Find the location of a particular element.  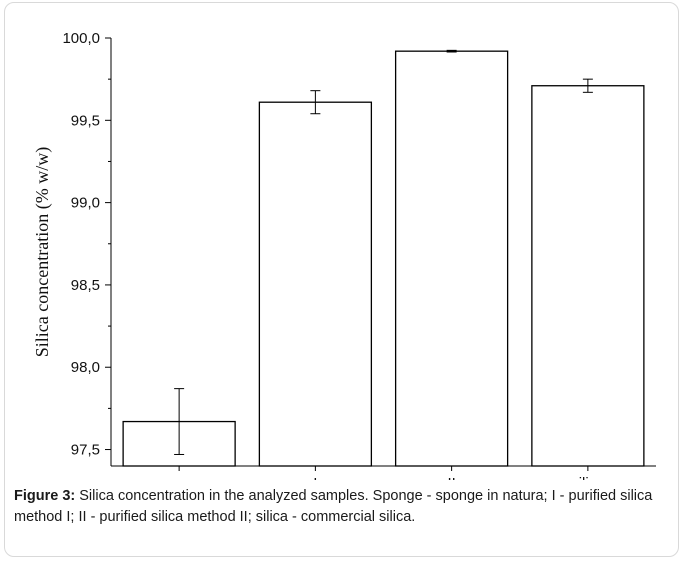

y-tick-label: 99,5 is located at coordinates (85, 120).